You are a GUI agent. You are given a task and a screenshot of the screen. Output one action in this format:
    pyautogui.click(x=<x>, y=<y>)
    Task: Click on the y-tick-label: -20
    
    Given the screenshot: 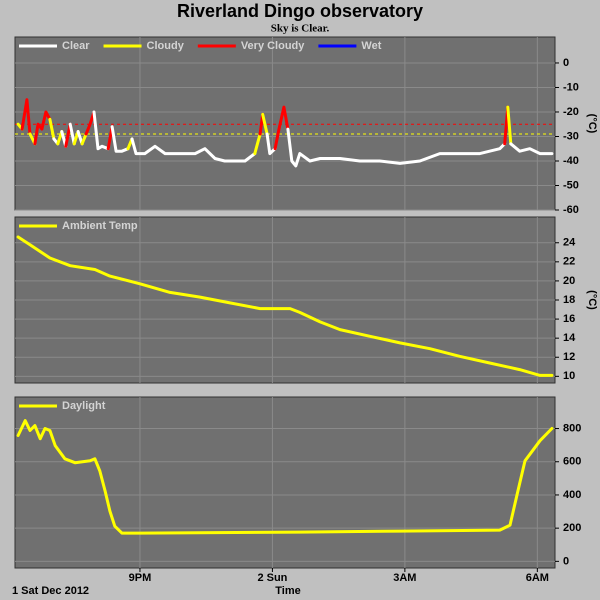 What is the action you would take?
    pyautogui.click(x=571, y=112)
    